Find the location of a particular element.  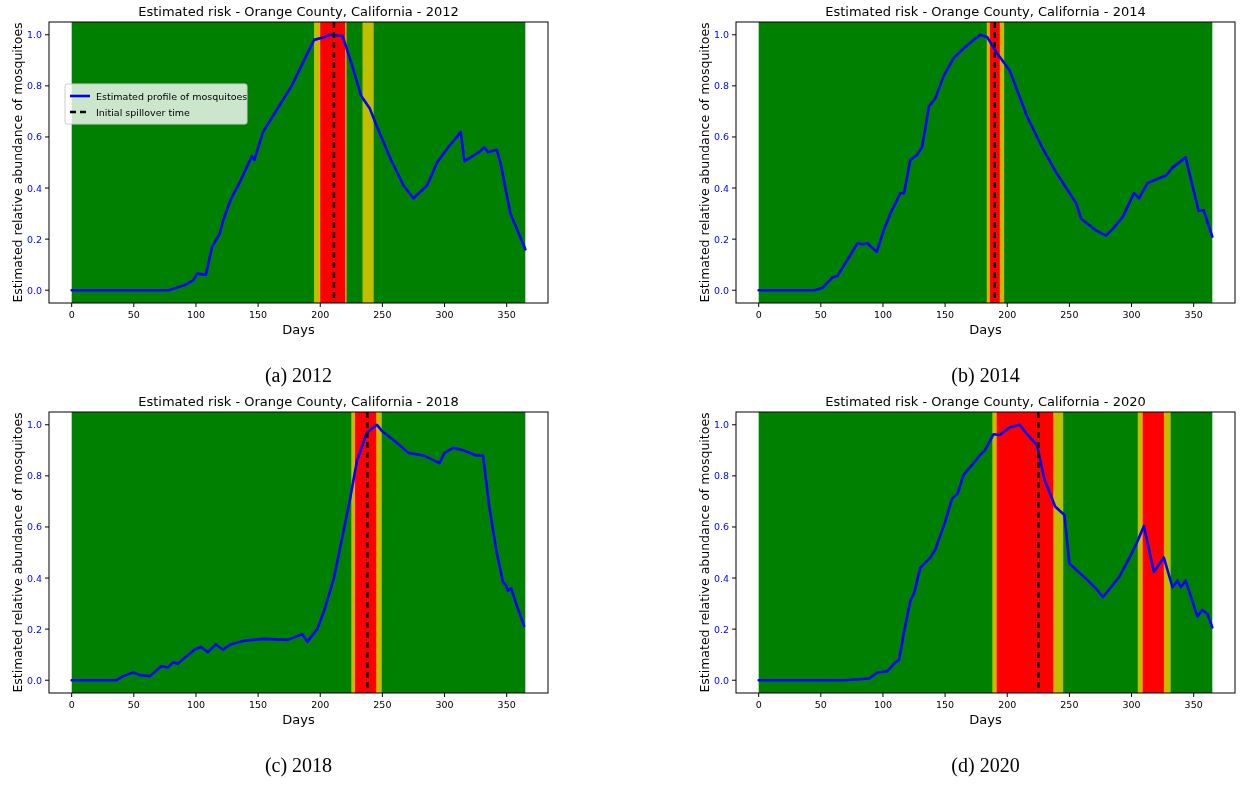

chart-title: Estimated risk - Orange County, California - 2020 is located at coordinates (985, 401).